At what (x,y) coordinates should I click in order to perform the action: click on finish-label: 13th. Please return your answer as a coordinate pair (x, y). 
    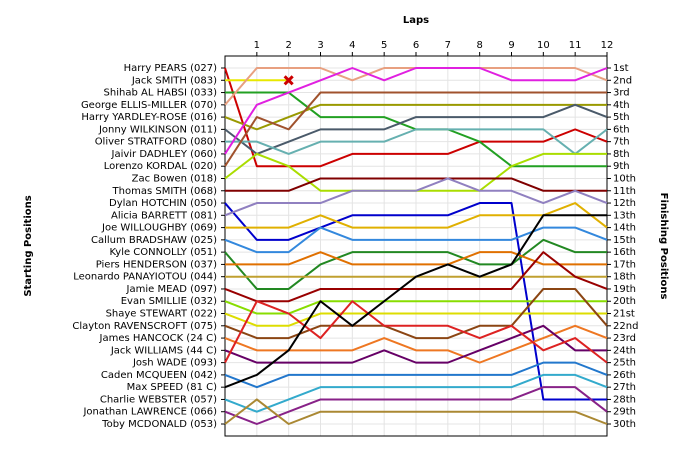
    Looking at the image, I should click on (624, 215).